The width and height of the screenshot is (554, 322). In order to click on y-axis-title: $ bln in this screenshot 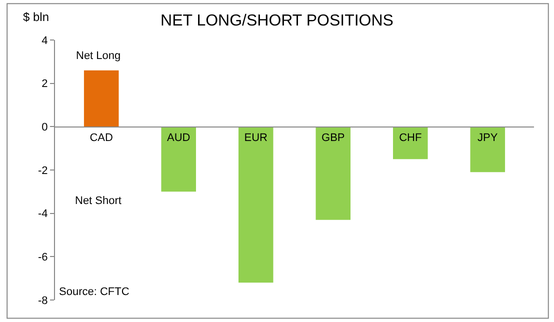, I will do `click(36, 17)`.